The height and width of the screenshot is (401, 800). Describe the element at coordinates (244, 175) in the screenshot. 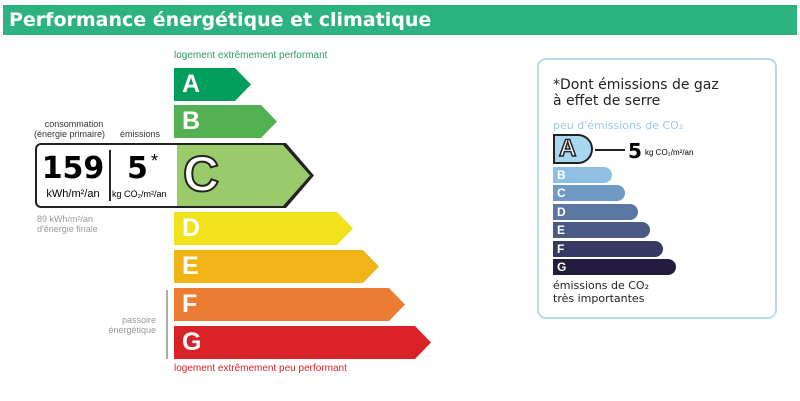

I see `dpe-class-c-current: C` at that location.